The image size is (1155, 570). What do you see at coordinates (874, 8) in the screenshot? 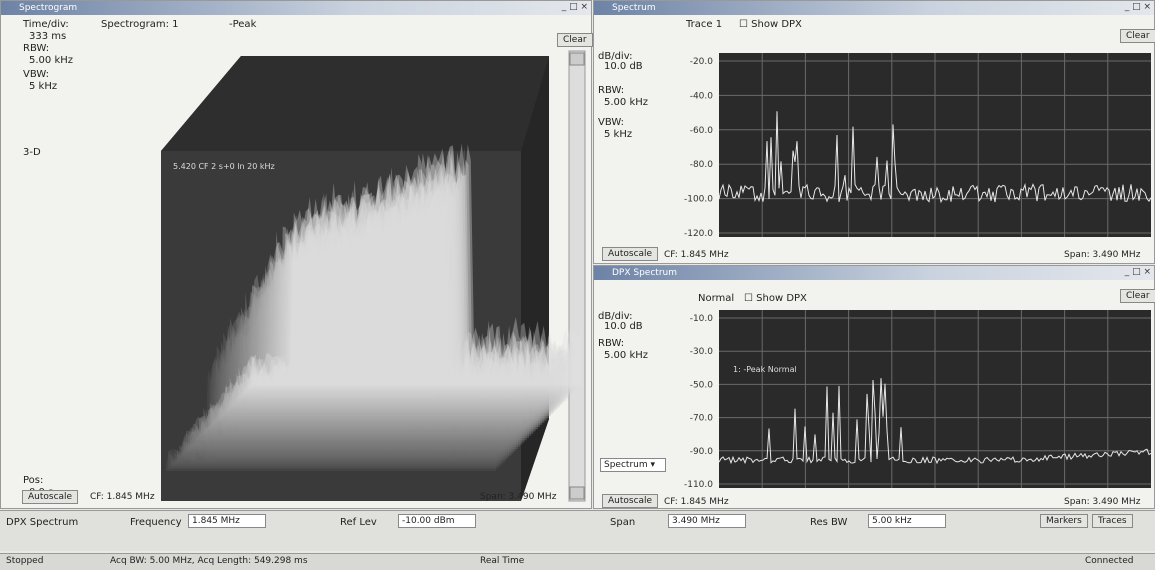
I see `title-bar: Spectrum` at bounding box center [874, 8].